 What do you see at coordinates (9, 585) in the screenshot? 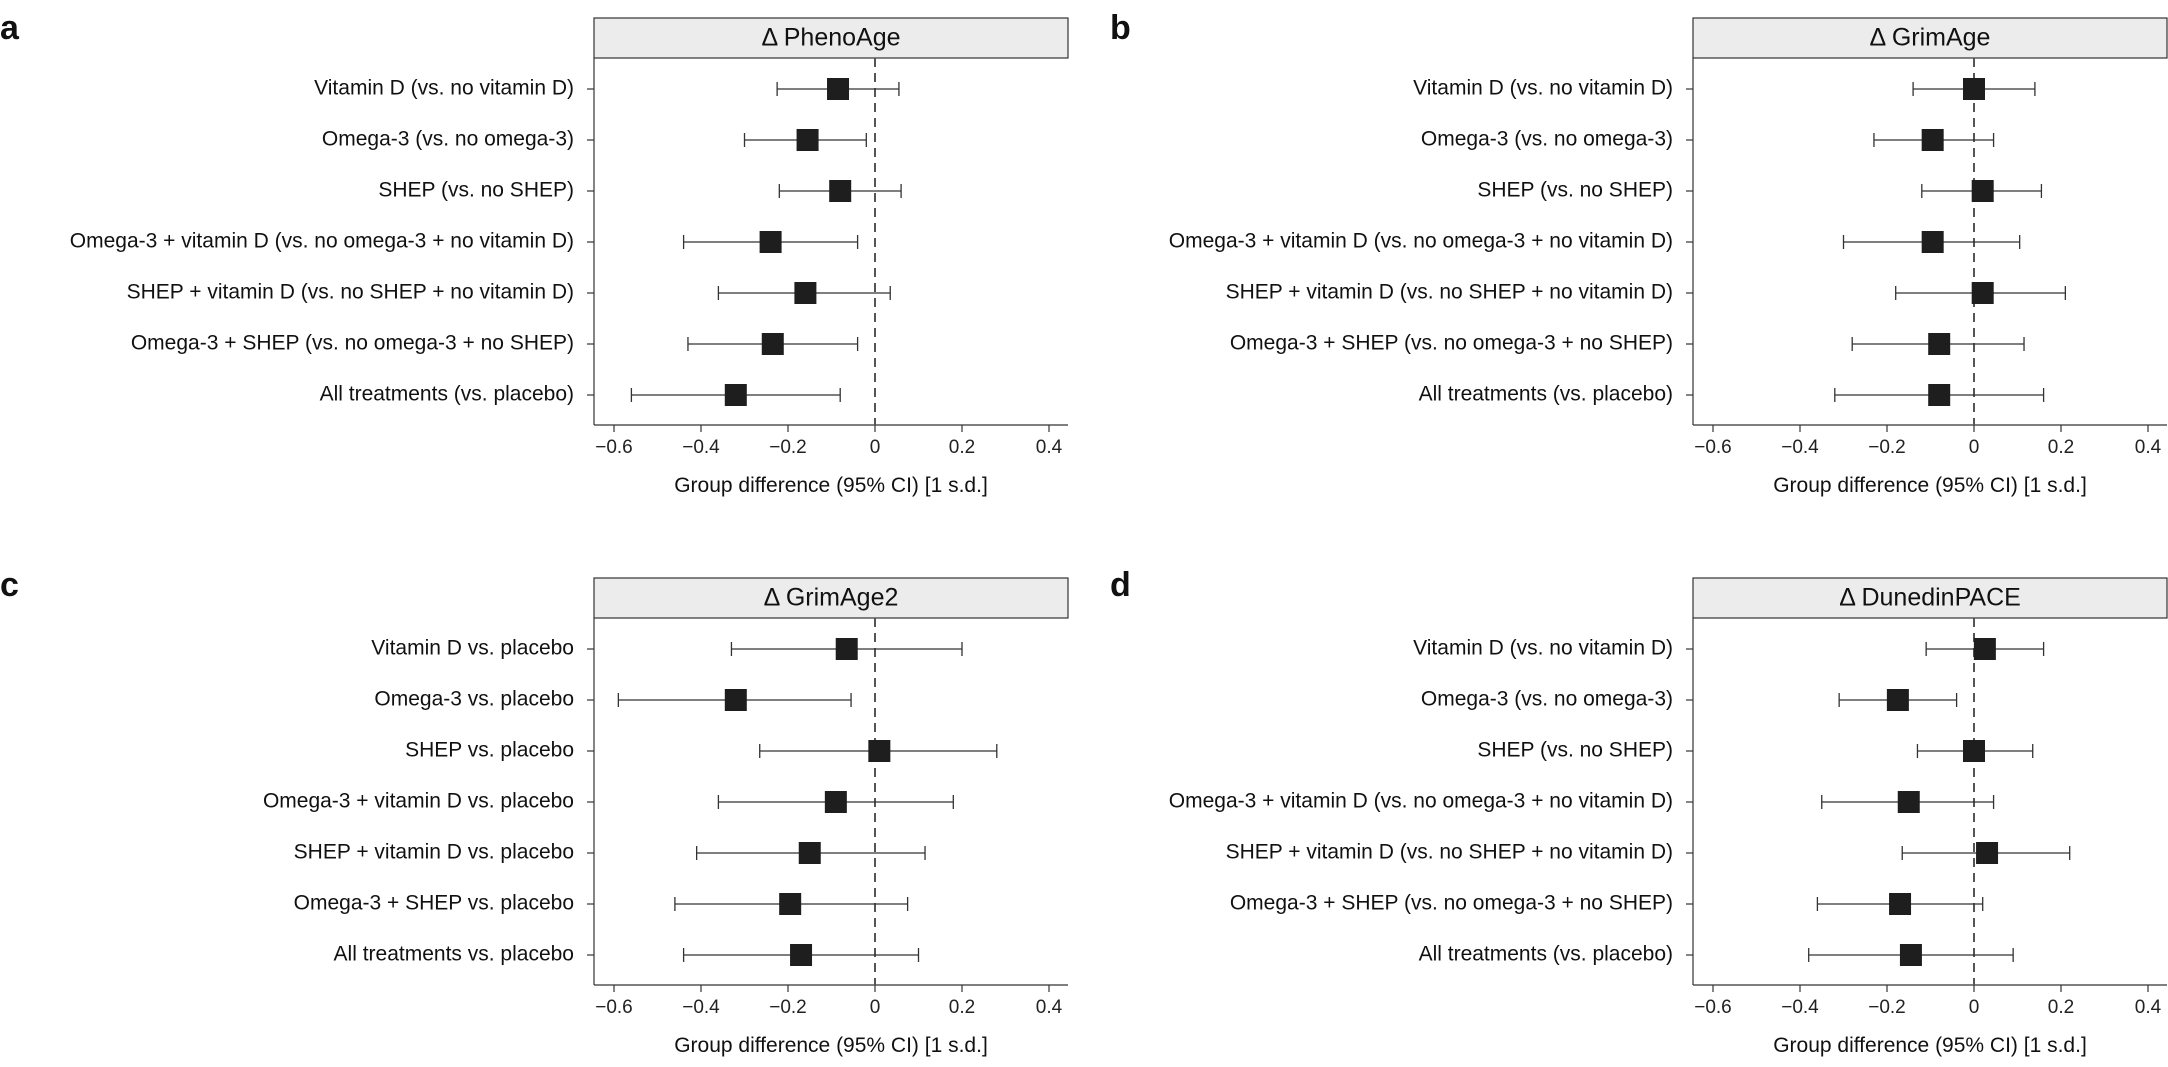
I see `panel-letter: c` at bounding box center [9, 585].